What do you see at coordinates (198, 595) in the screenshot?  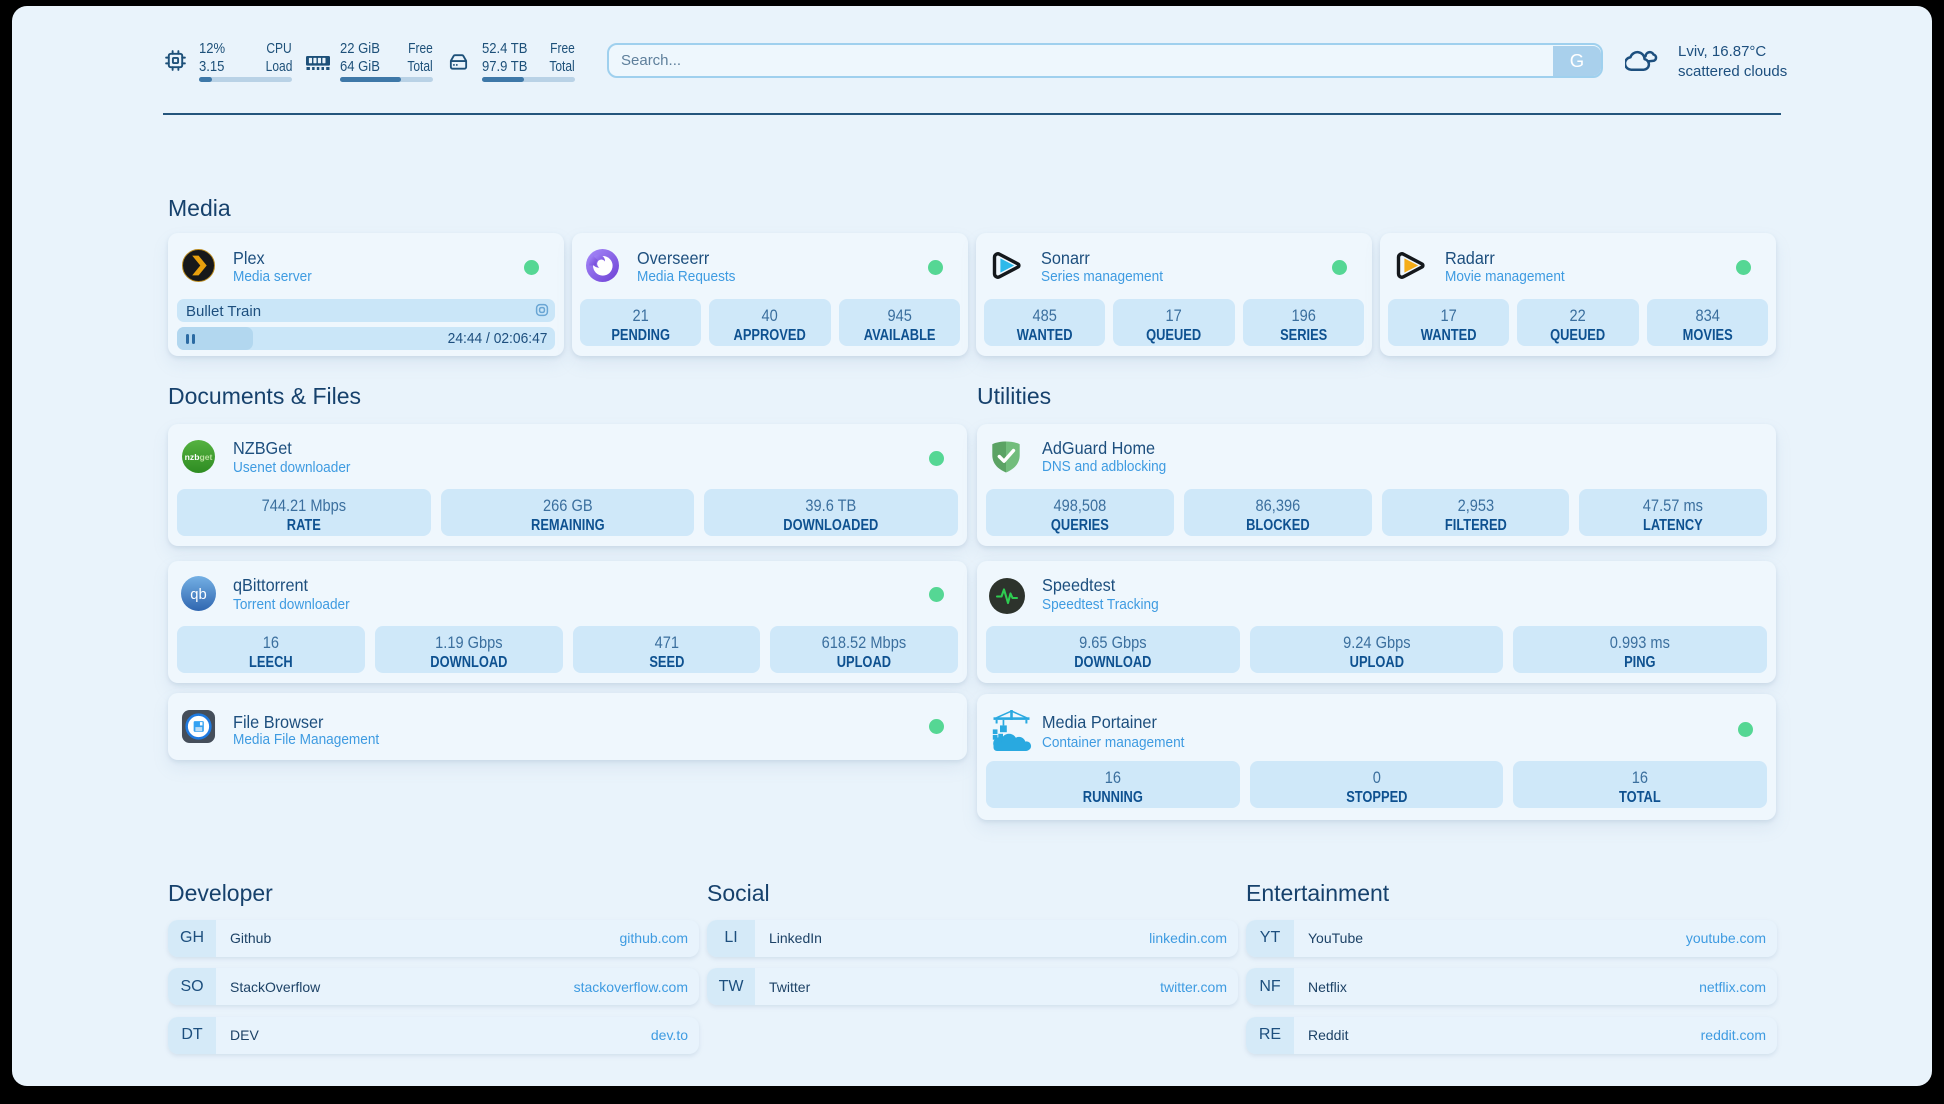 I see `svg-text: qb` at bounding box center [198, 595].